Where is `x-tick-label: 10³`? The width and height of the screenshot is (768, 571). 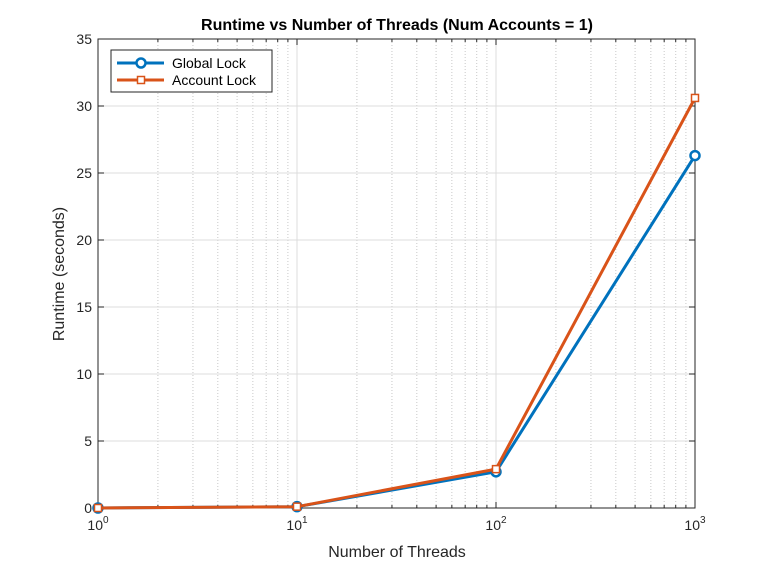 x-tick-label: 10³ is located at coordinates (695, 524).